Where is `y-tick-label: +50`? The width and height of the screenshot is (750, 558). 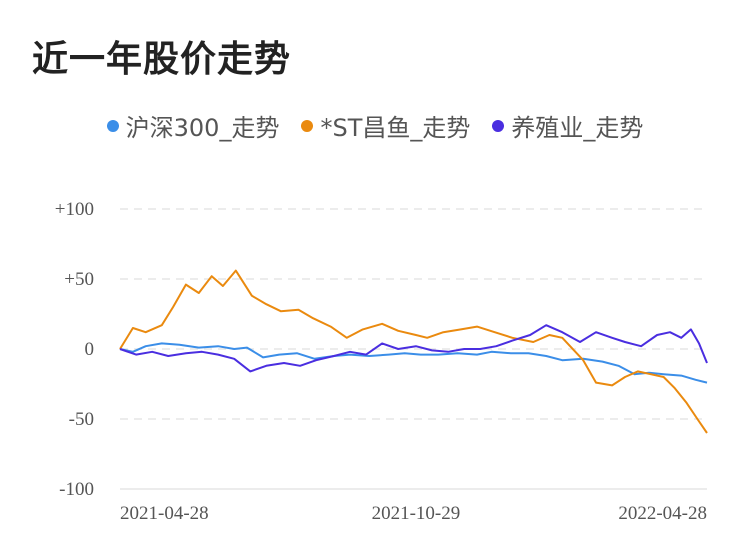 y-tick-label: +50 is located at coordinates (79, 279).